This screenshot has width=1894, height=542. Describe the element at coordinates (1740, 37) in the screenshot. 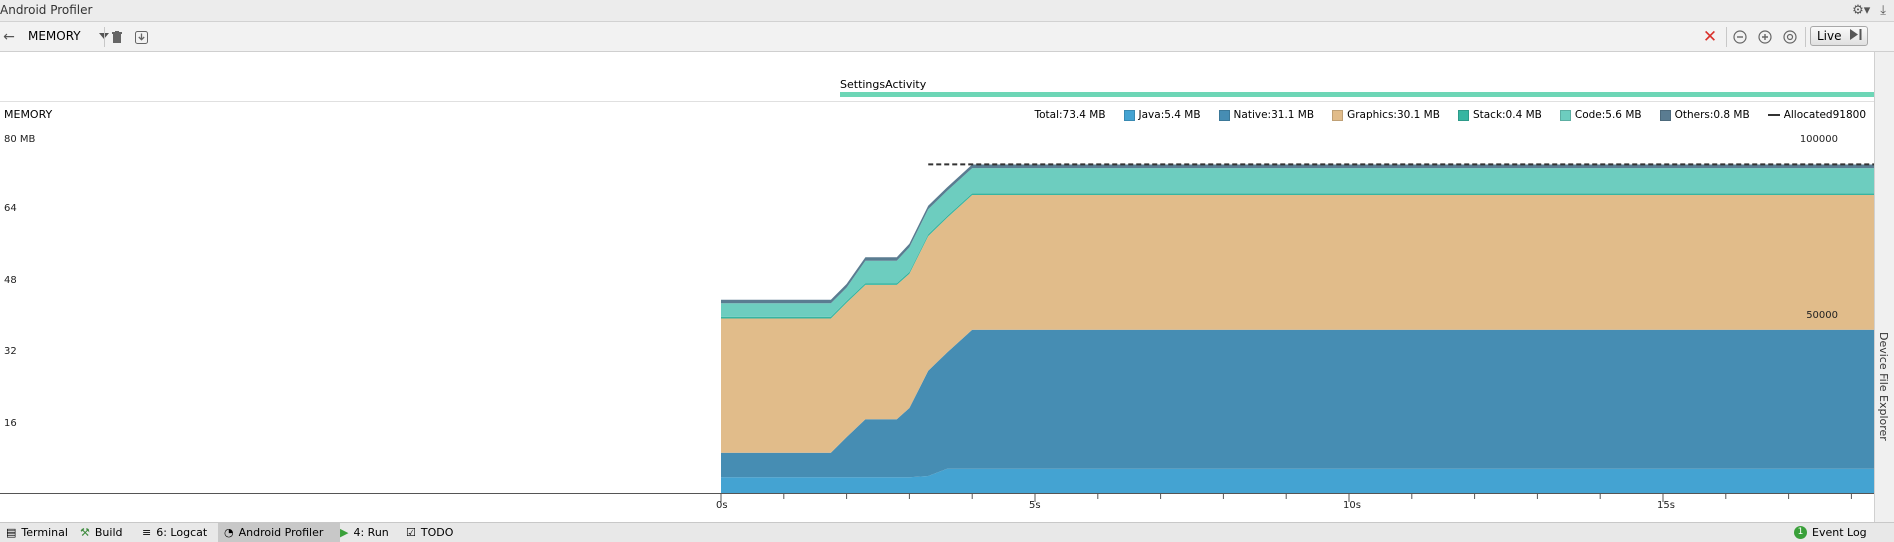

I see `zoom-out-icon` at that location.